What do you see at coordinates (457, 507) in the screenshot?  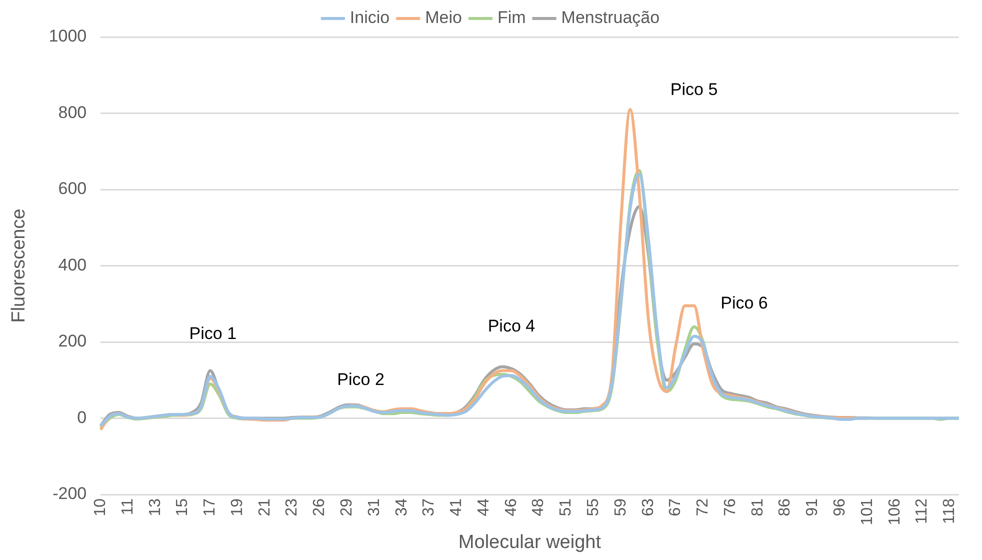 I see `x-tick-label: 41` at bounding box center [457, 507].